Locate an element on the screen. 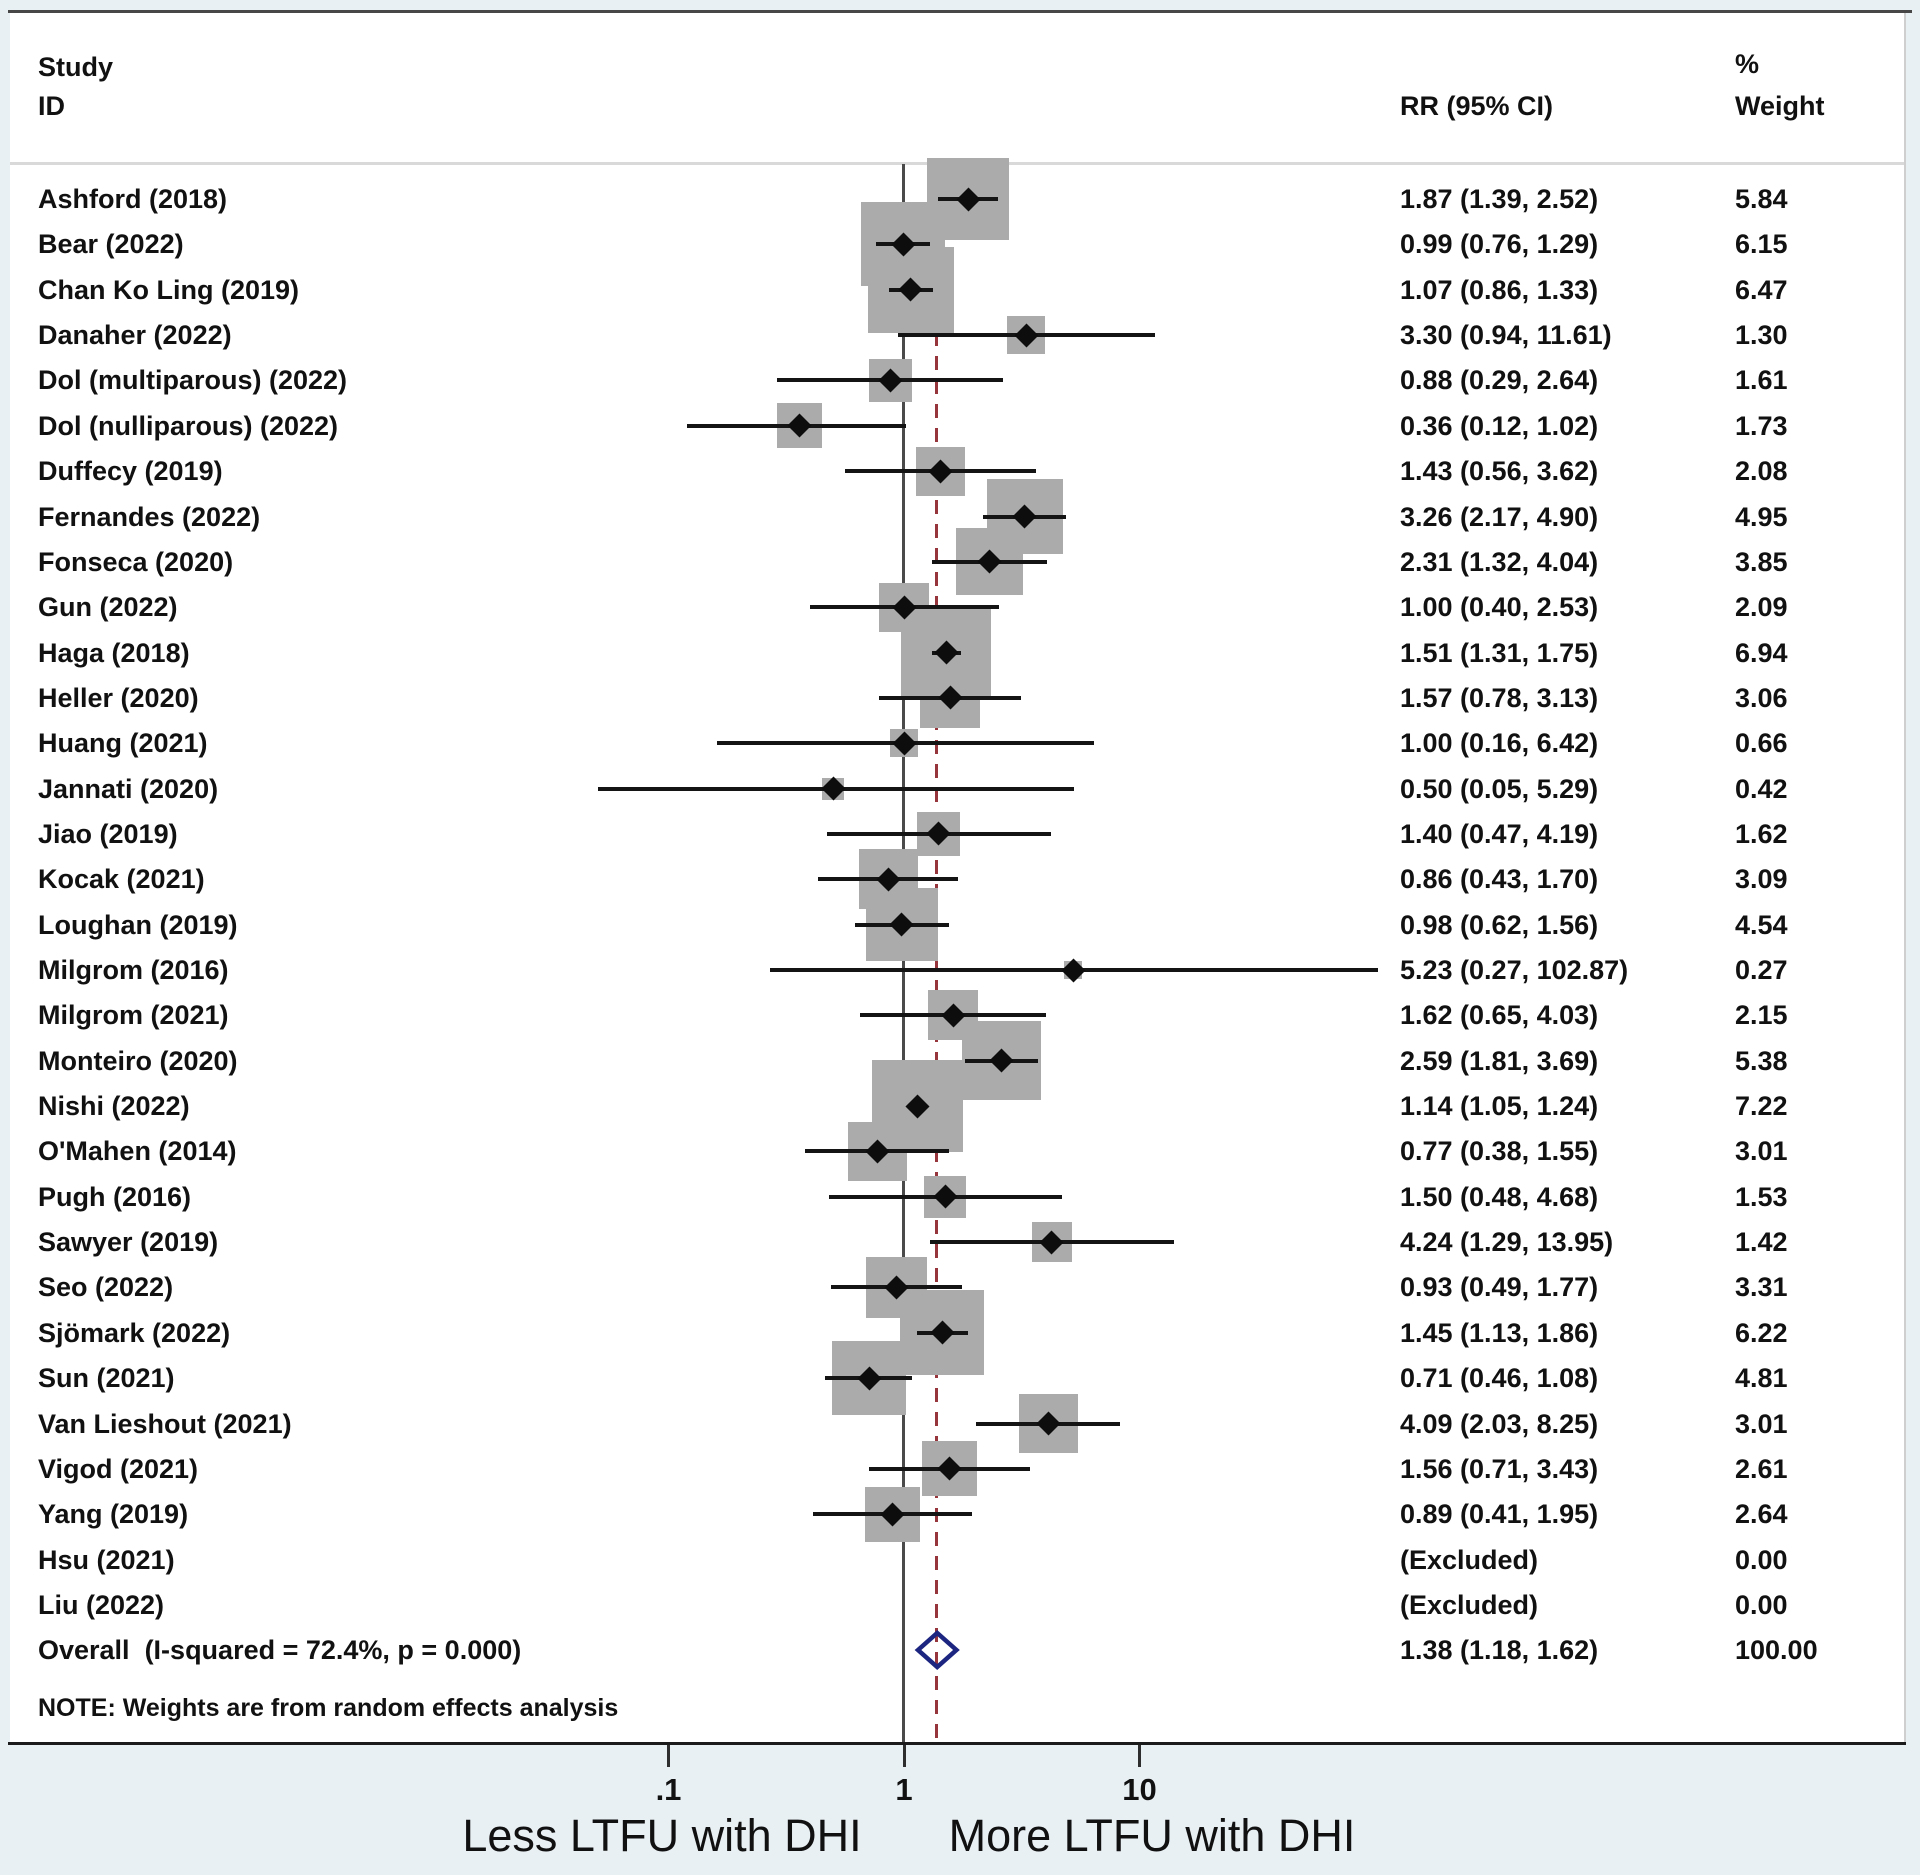  study-rr-value: 4.24 (1.29, 13.95) is located at coordinates (1507, 1242).